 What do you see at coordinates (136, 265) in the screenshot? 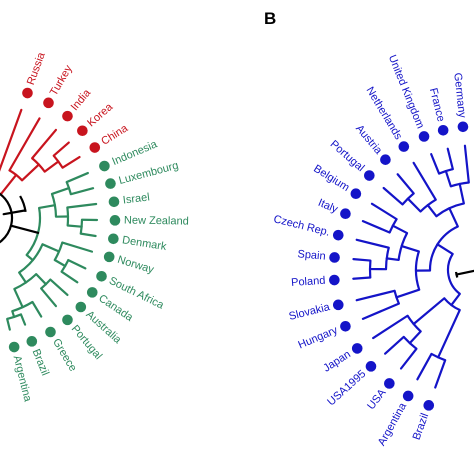
I see `leaf-label: Norway` at bounding box center [136, 265].